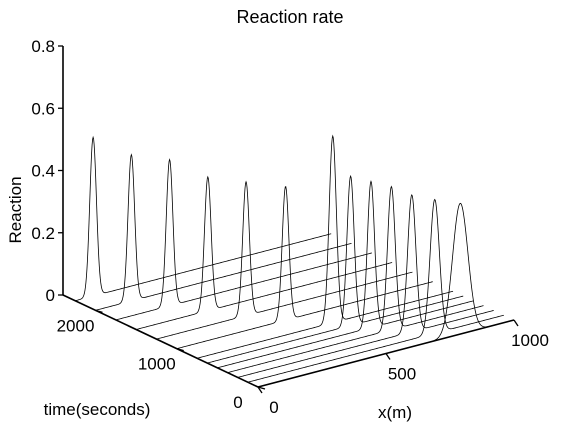  Describe the element at coordinates (15, 209) in the screenshot. I see `z-axis-label: Reaction` at that location.